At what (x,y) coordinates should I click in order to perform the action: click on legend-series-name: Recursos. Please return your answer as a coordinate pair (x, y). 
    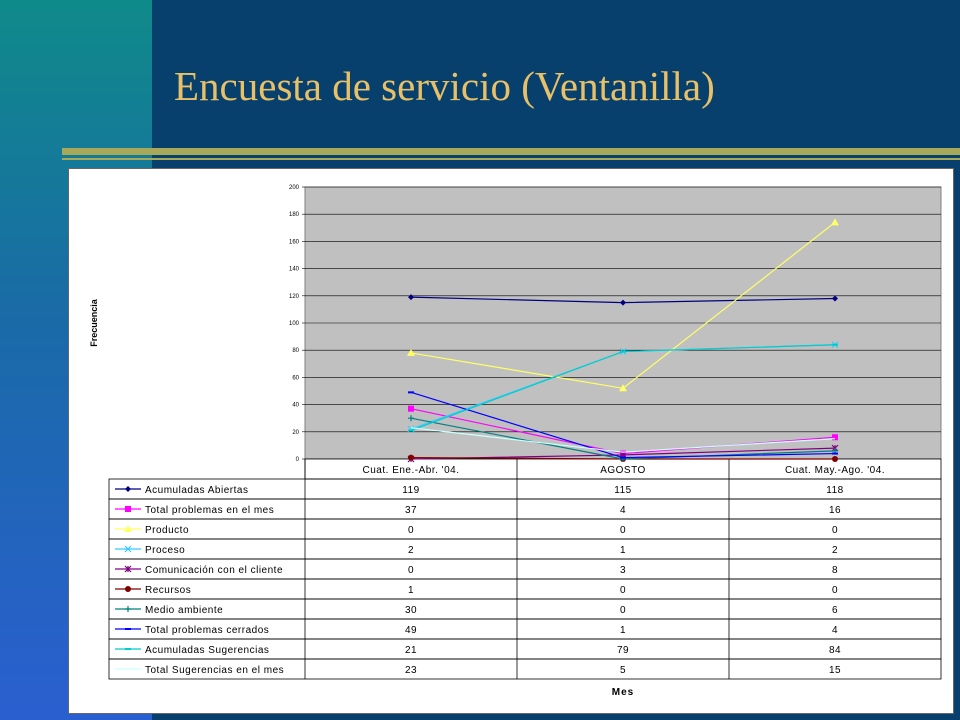
    Looking at the image, I should click on (168, 590).